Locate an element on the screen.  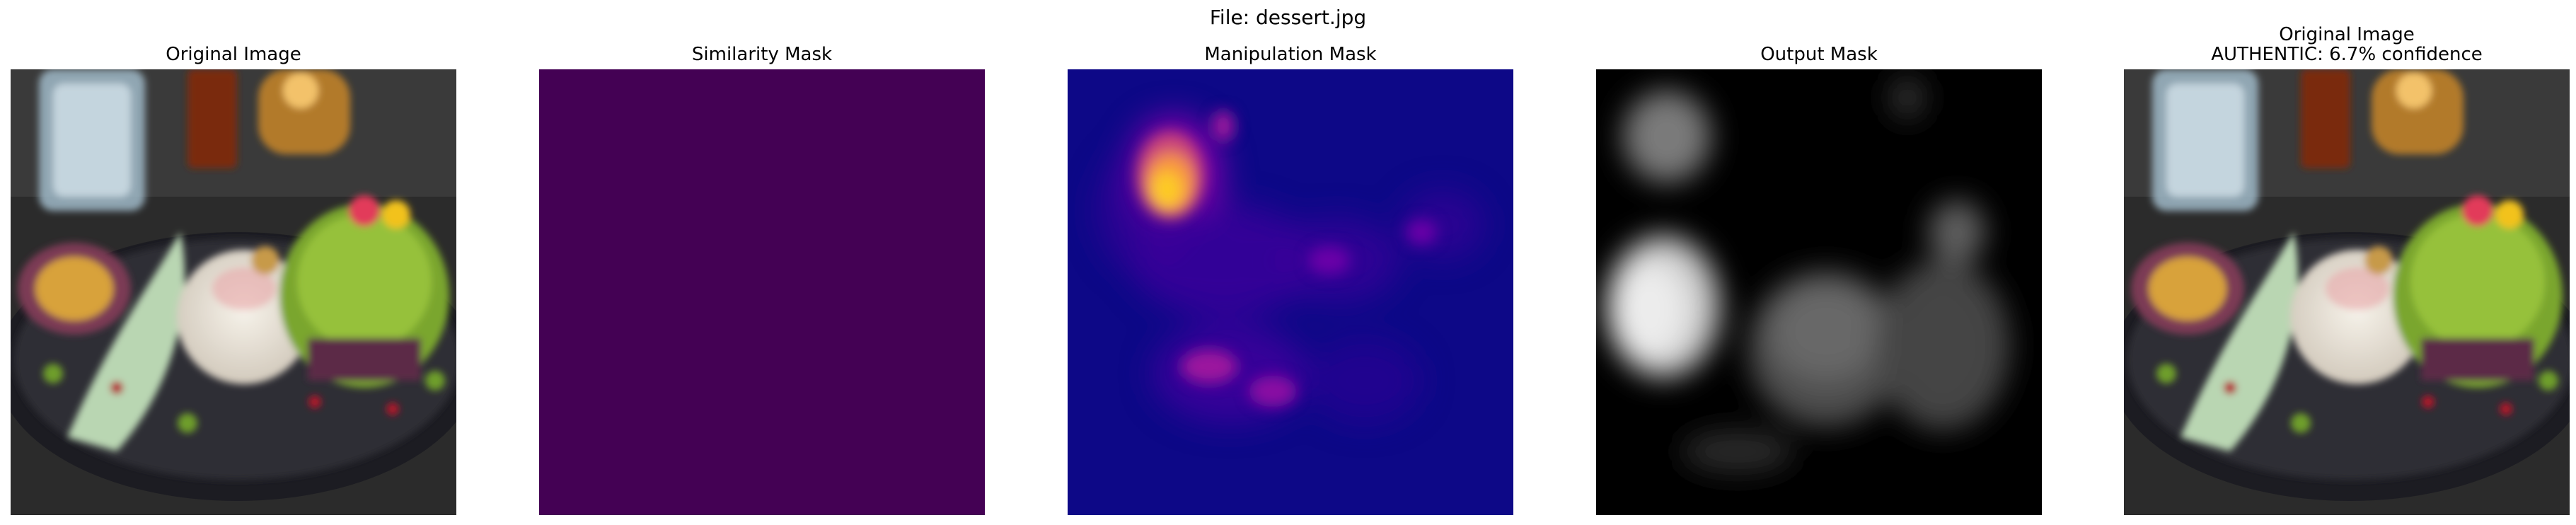
similarity-mask-image is located at coordinates (762, 292).